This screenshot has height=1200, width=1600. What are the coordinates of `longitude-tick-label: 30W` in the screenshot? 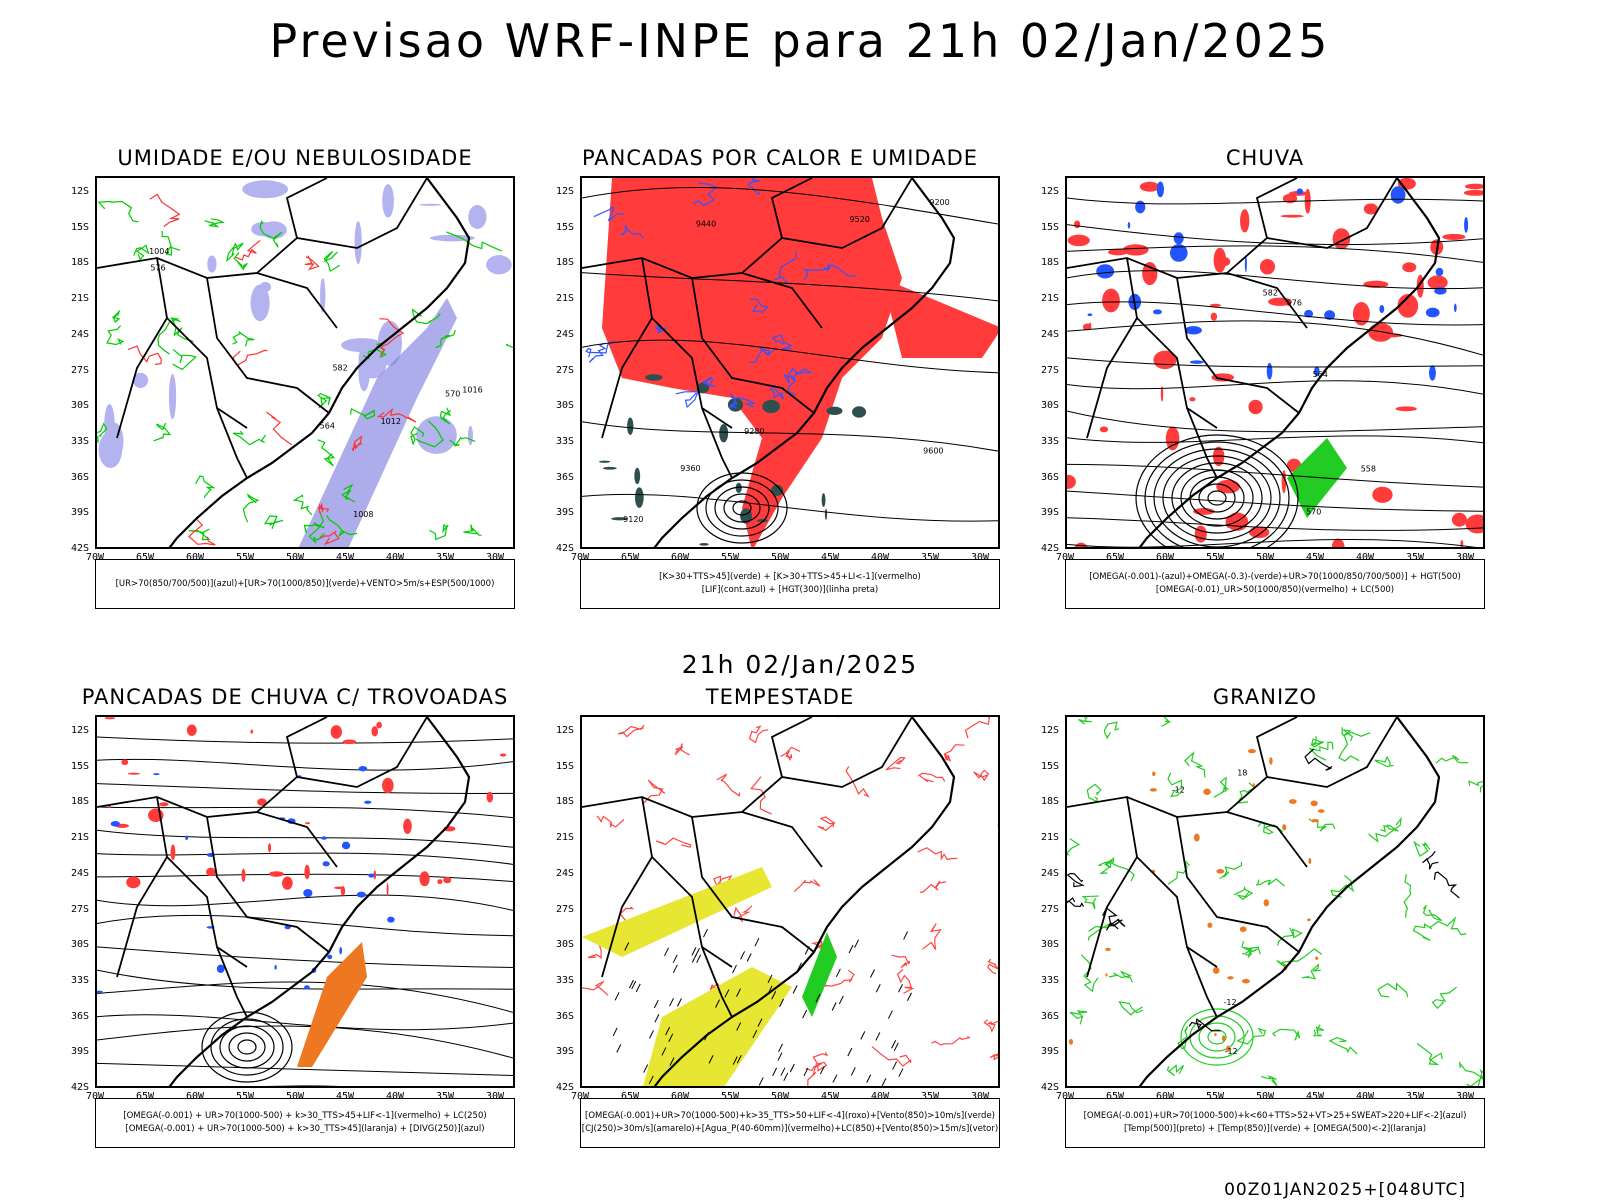 It's located at (1465, 1096).